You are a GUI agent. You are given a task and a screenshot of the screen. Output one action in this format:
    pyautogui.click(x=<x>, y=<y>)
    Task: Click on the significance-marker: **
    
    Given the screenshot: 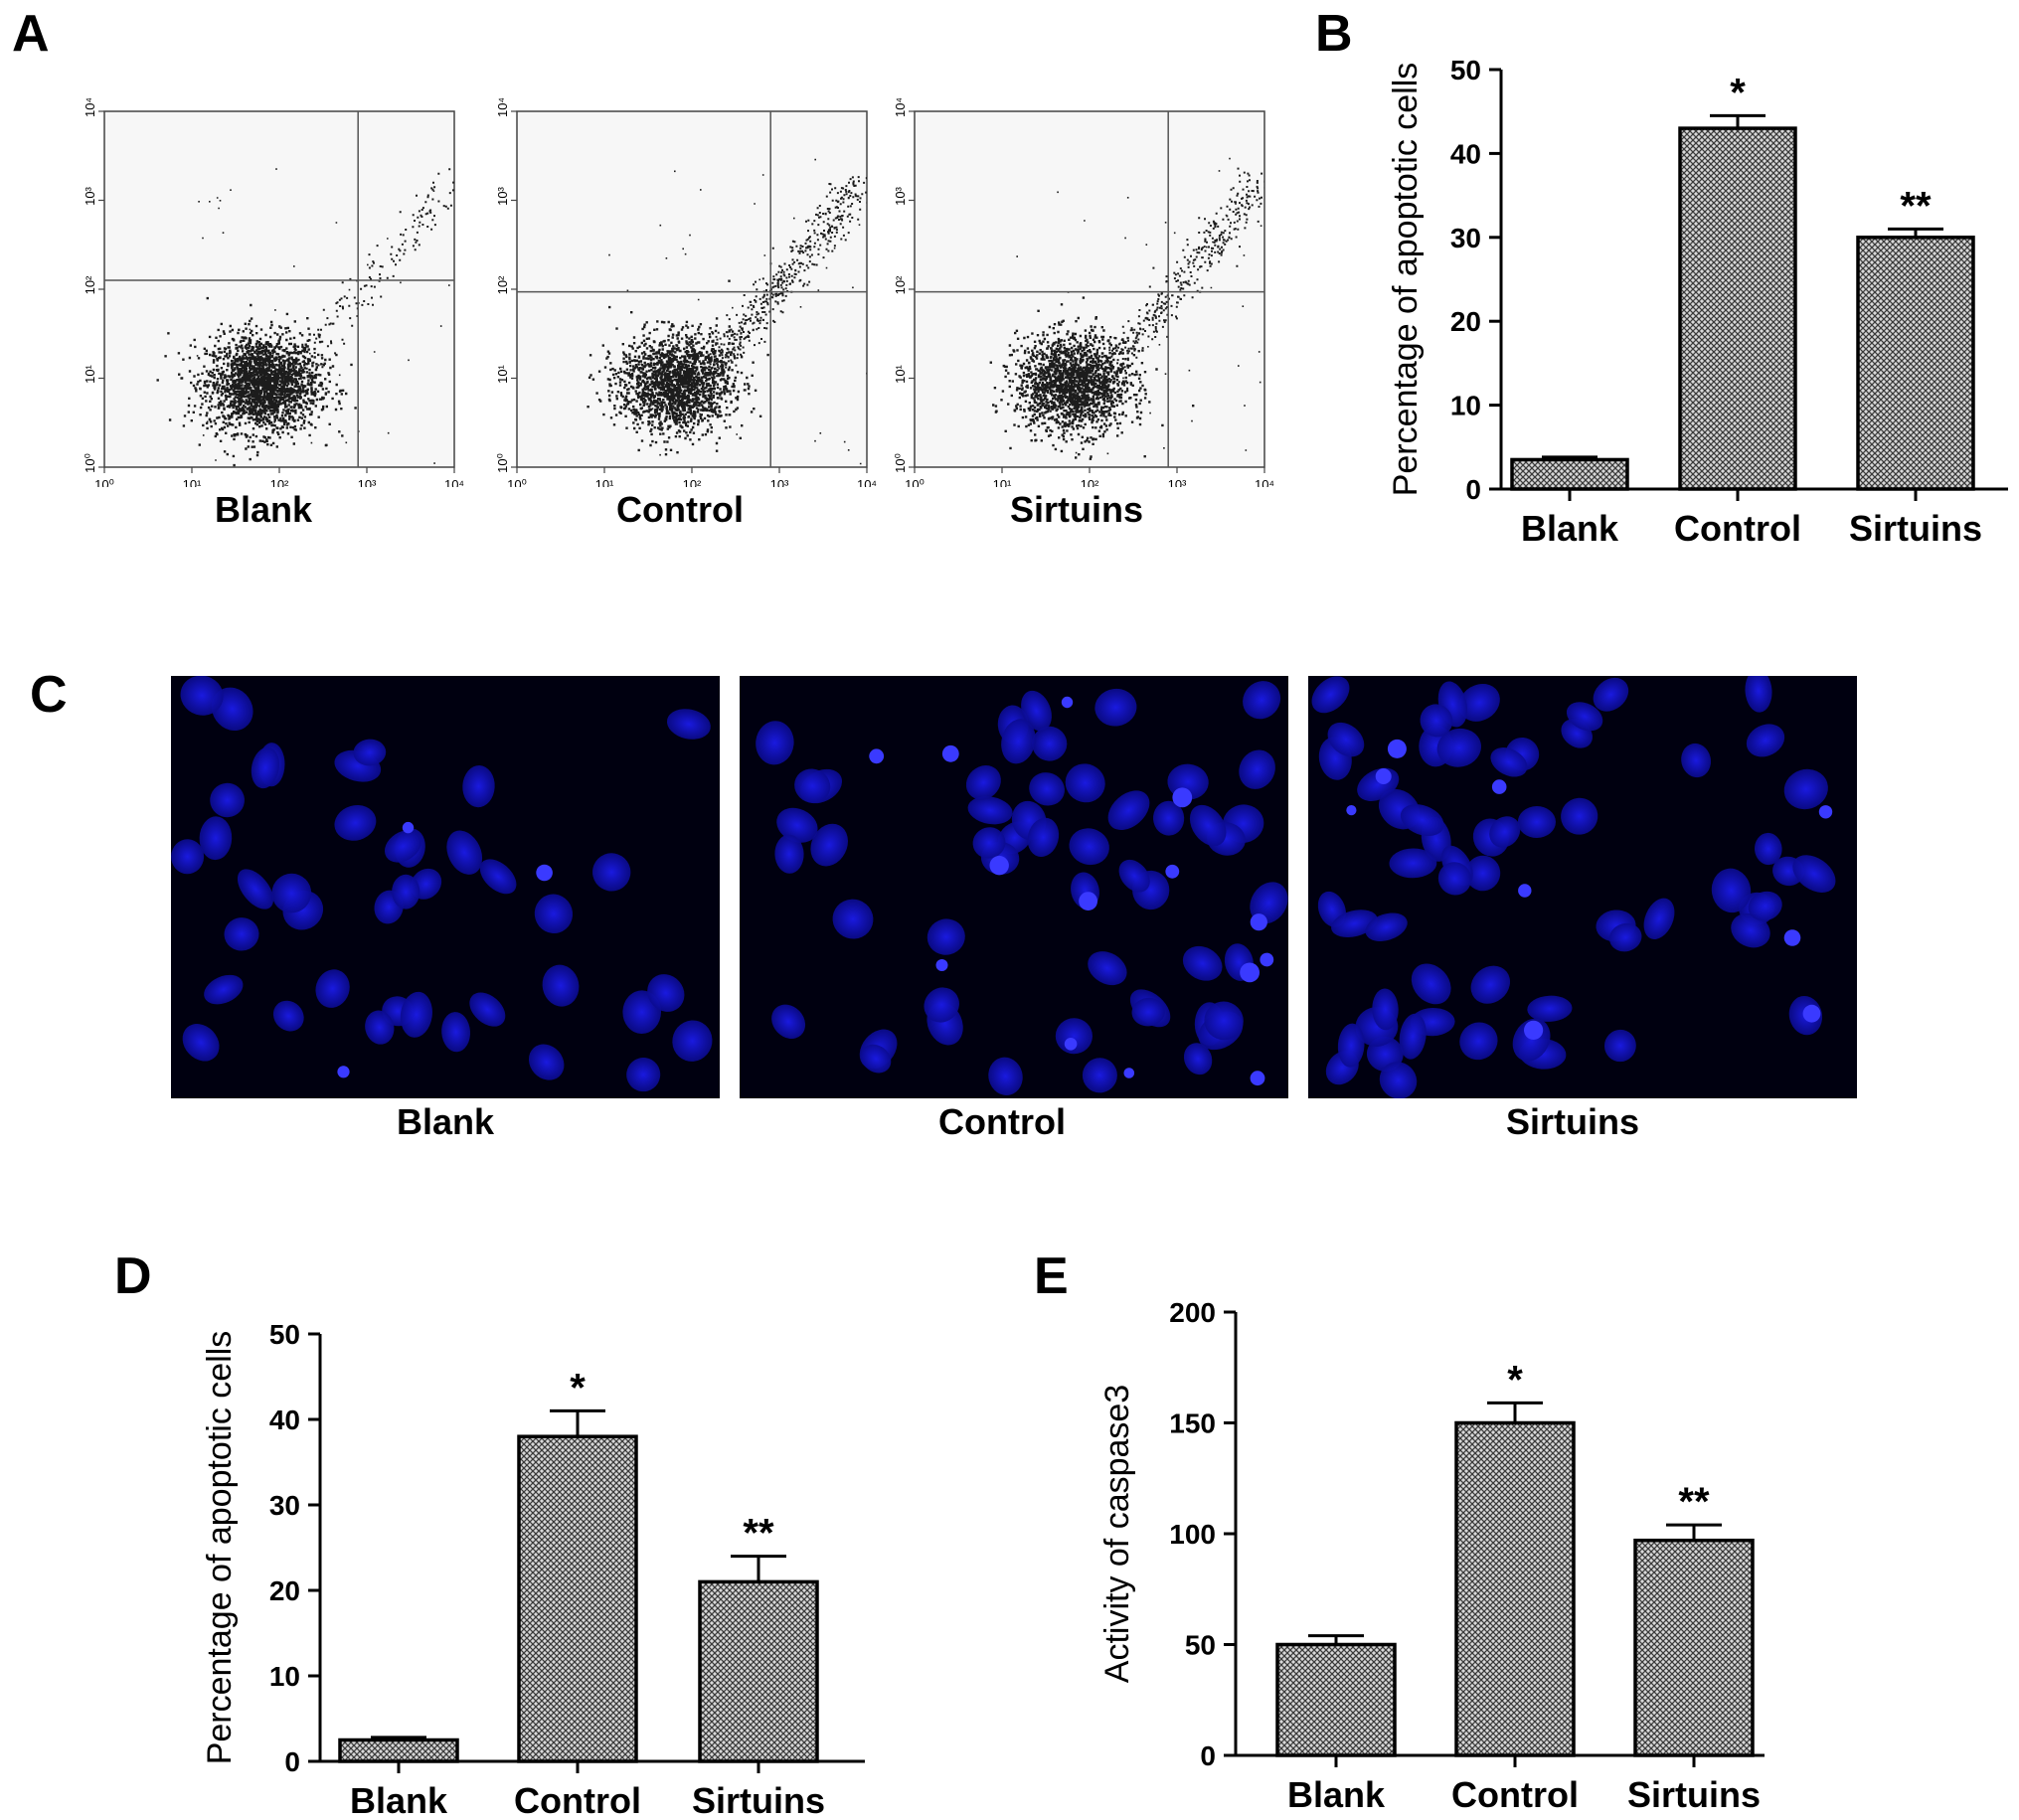 What is the action you would take?
    pyautogui.click(x=1916, y=206)
    